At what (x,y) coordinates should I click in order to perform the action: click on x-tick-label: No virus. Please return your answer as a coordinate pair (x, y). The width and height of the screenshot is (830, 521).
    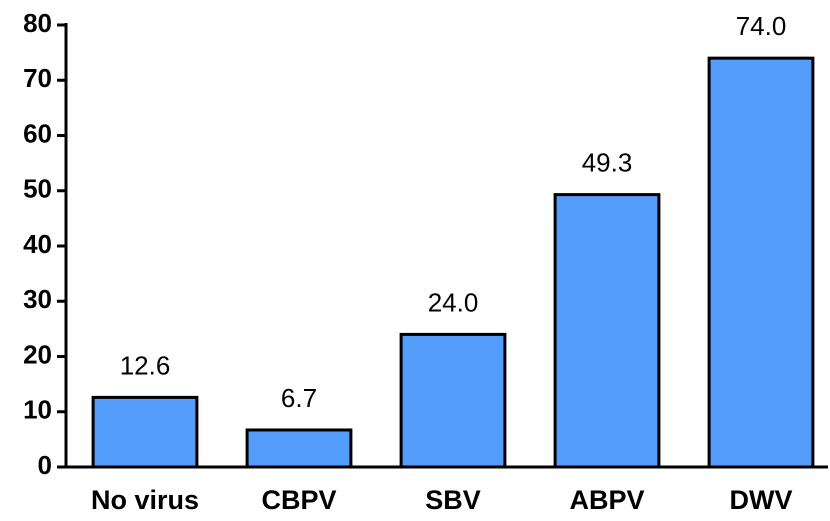
    Looking at the image, I should click on (145, 500).